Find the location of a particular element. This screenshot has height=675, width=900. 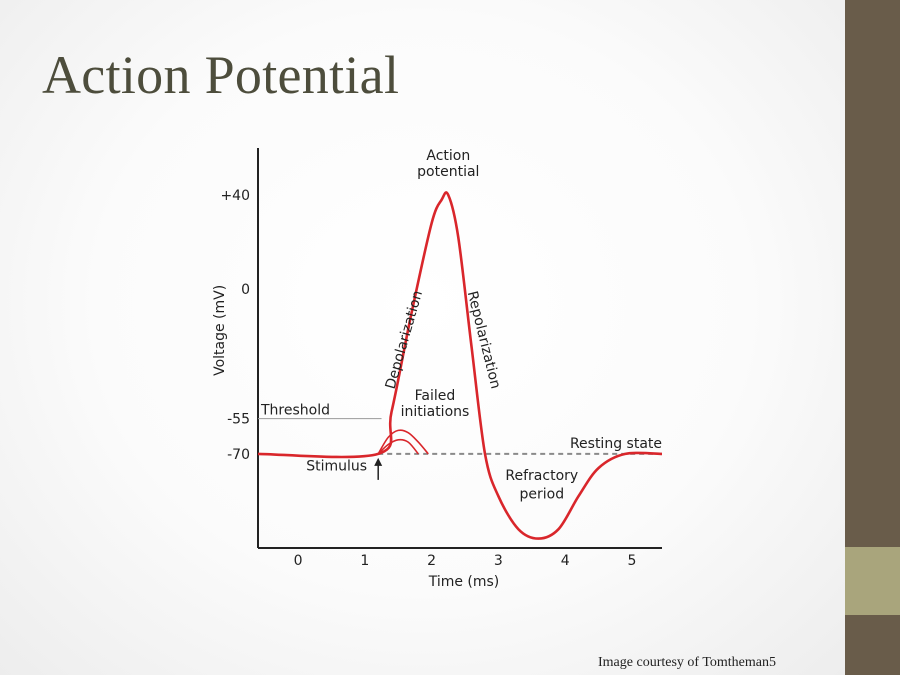

image-credit: Image courtesy of Tomtheman5 is located at coordinates (687, 662).